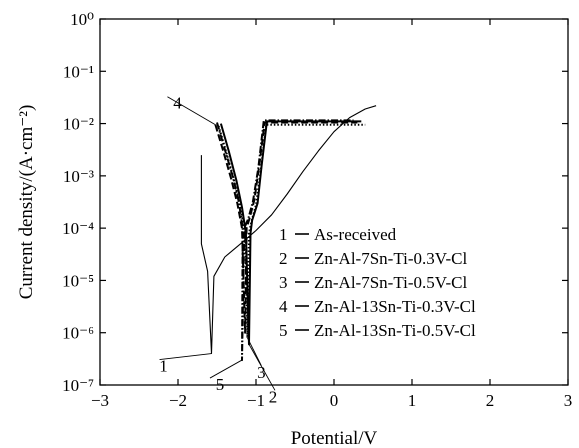  What do you see at coordinates (412, 400) in the screenshot?
I see `x-tick-label: 1` at bounding box center [412, 400].